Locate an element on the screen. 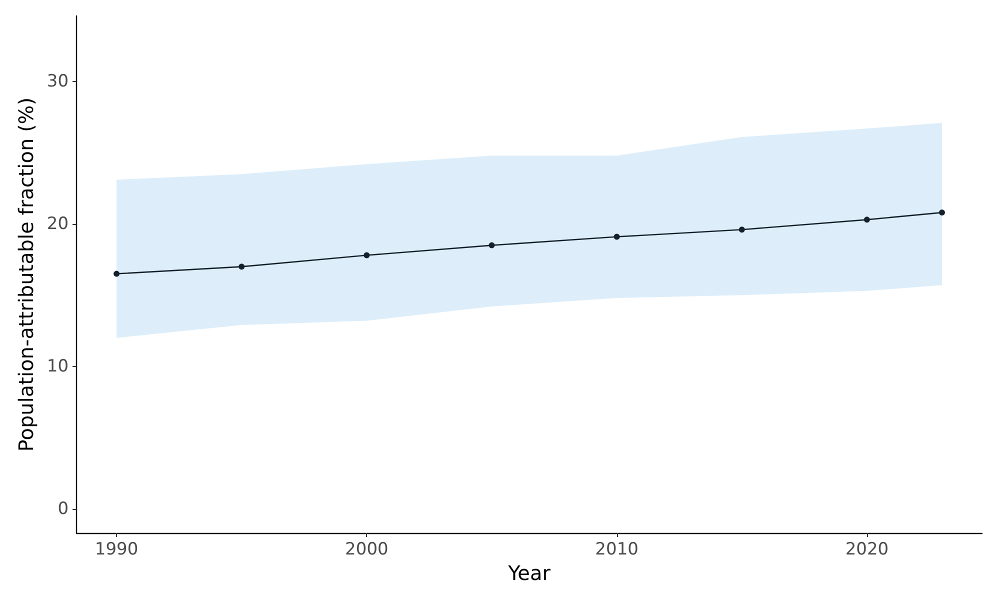 This screenshot has height=599, width=999. x-axis-title: Year is located at coordinates (529, 572).